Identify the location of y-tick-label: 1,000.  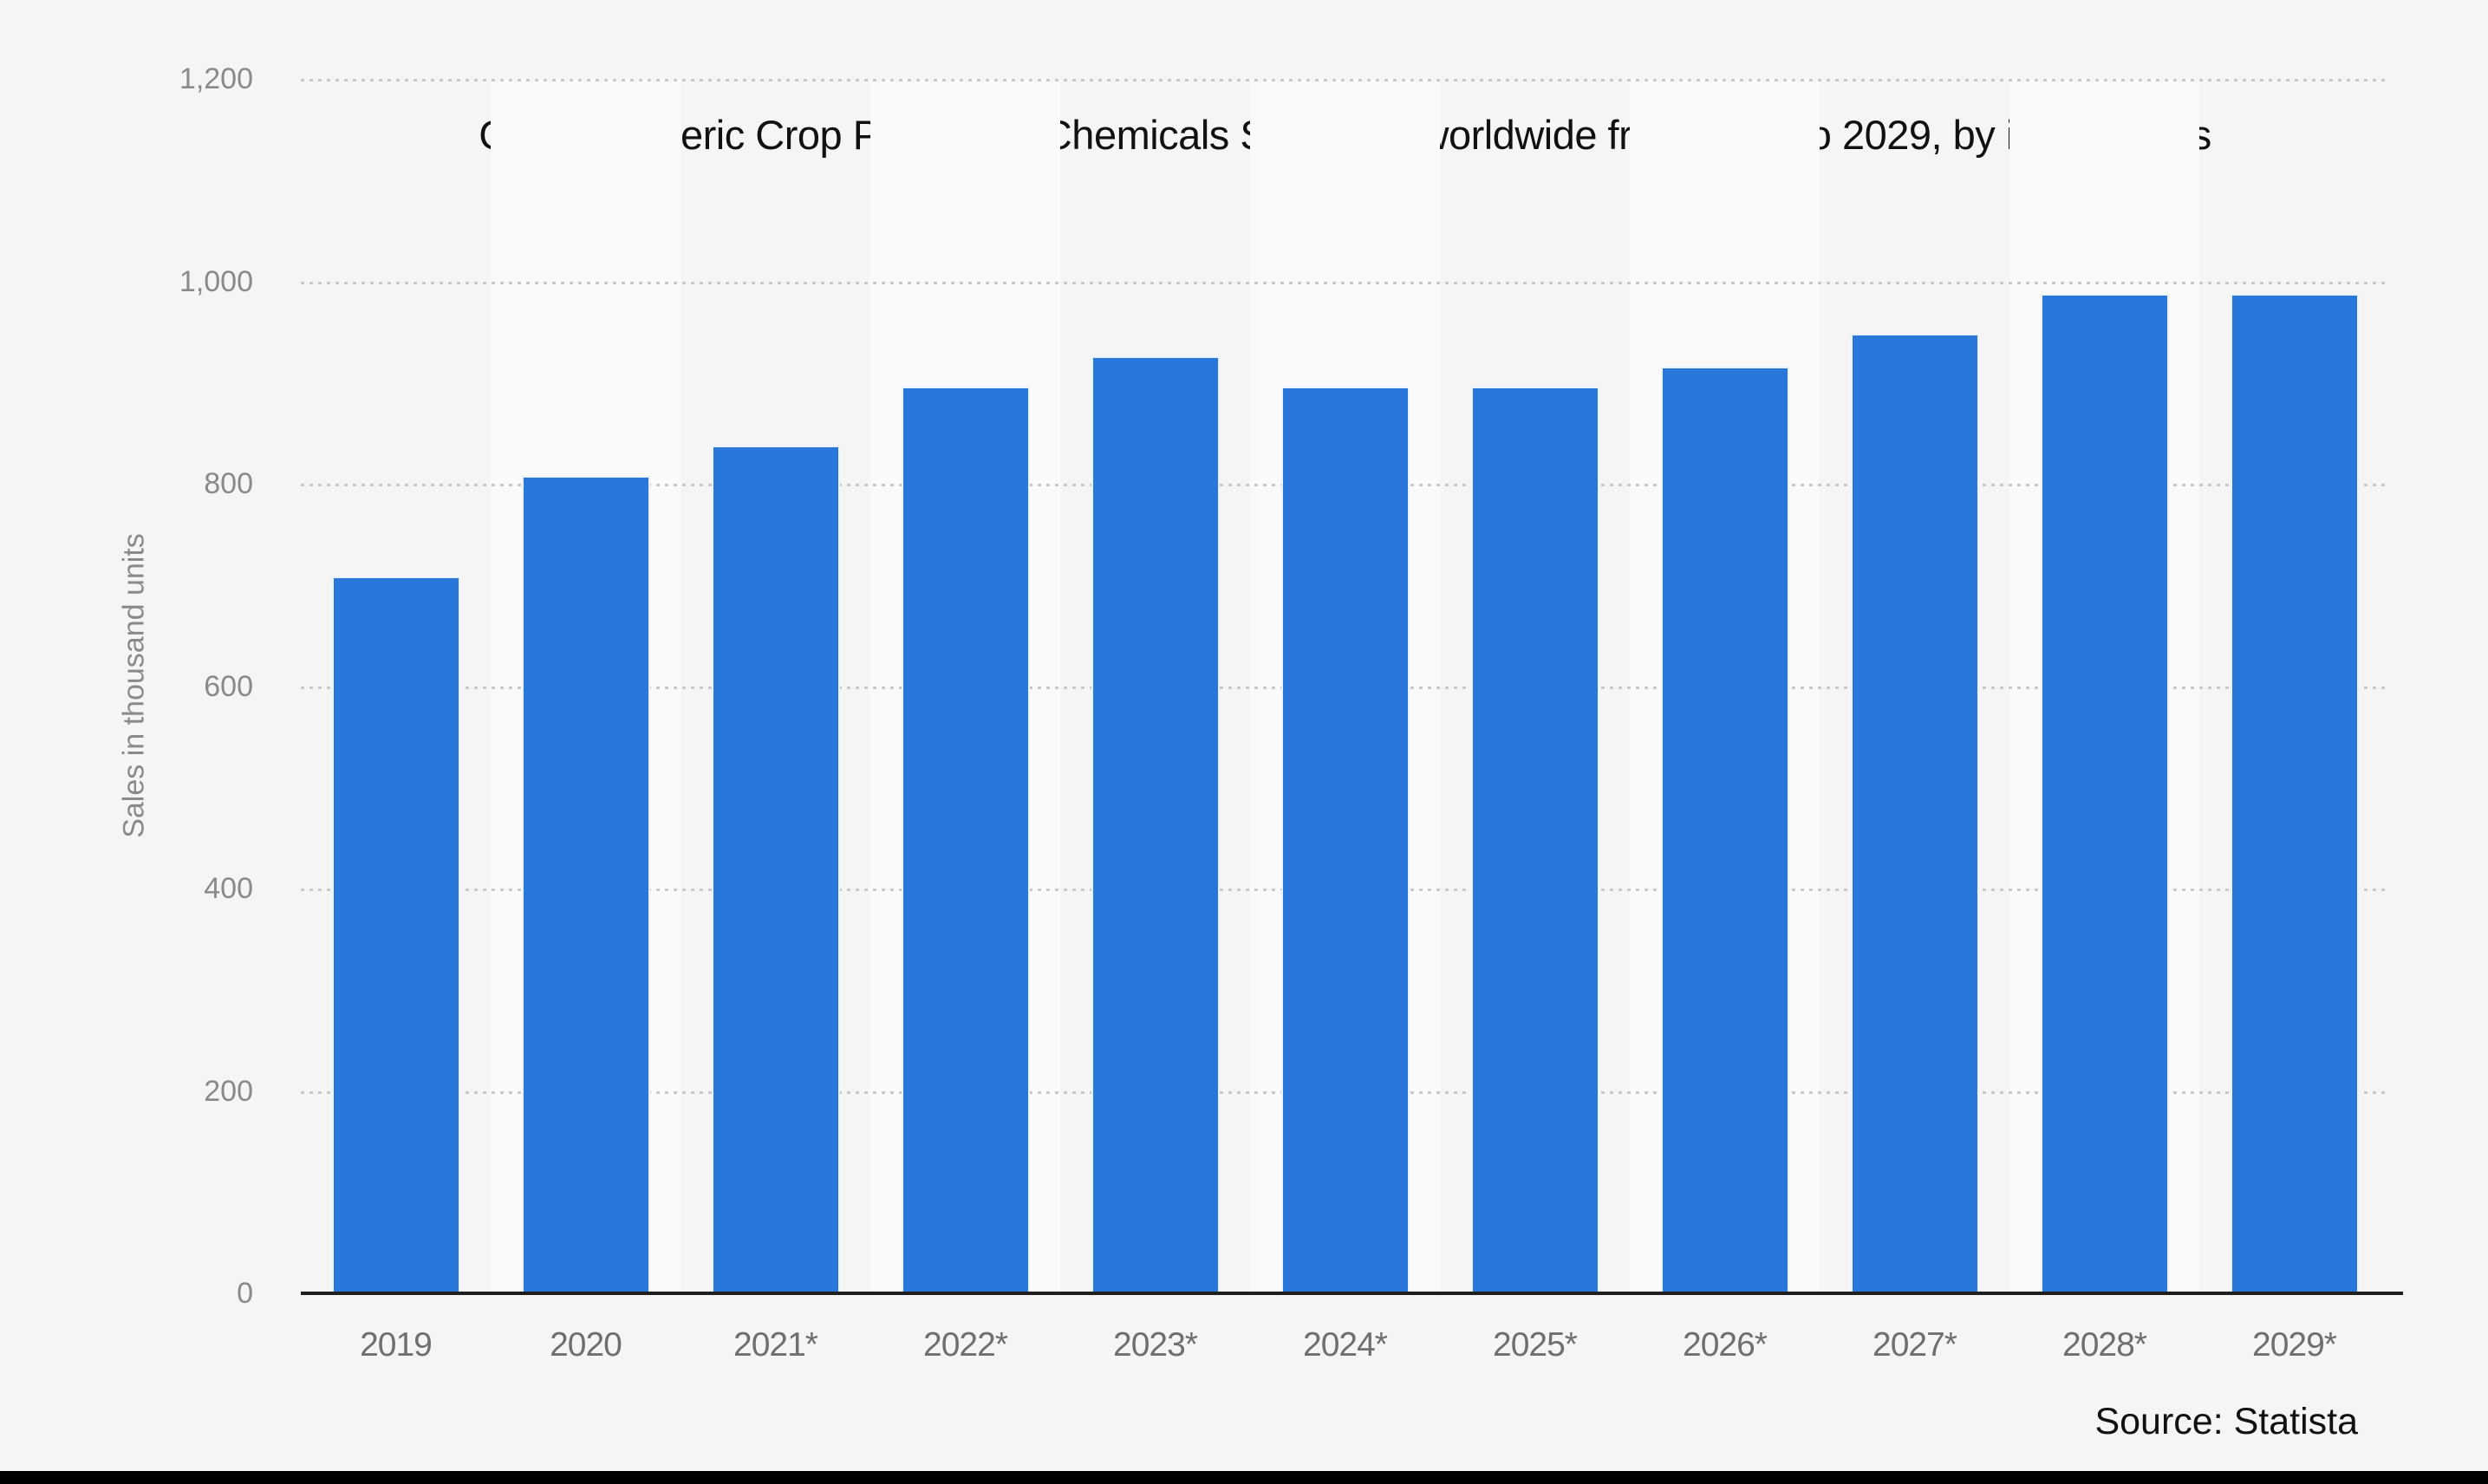
(216, 281).